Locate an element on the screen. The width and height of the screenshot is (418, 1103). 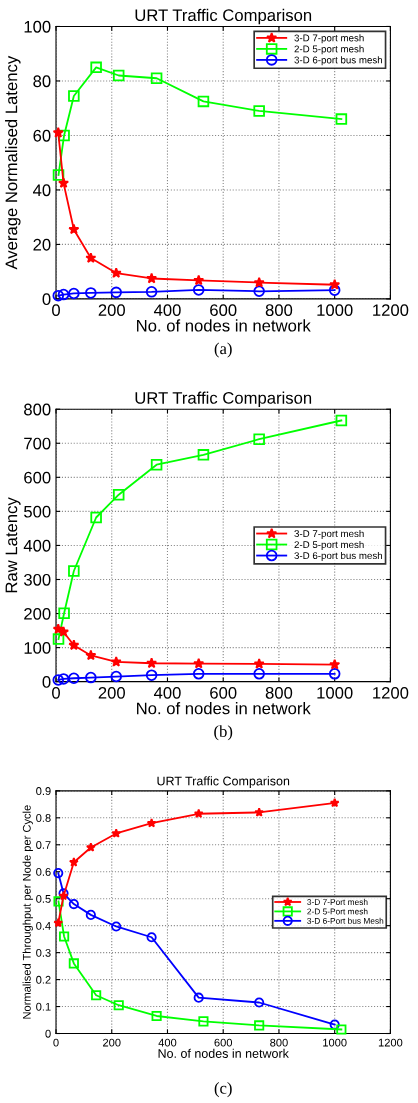
chart-title: URT Traffic Comparison is located at coordinates (223, 16).